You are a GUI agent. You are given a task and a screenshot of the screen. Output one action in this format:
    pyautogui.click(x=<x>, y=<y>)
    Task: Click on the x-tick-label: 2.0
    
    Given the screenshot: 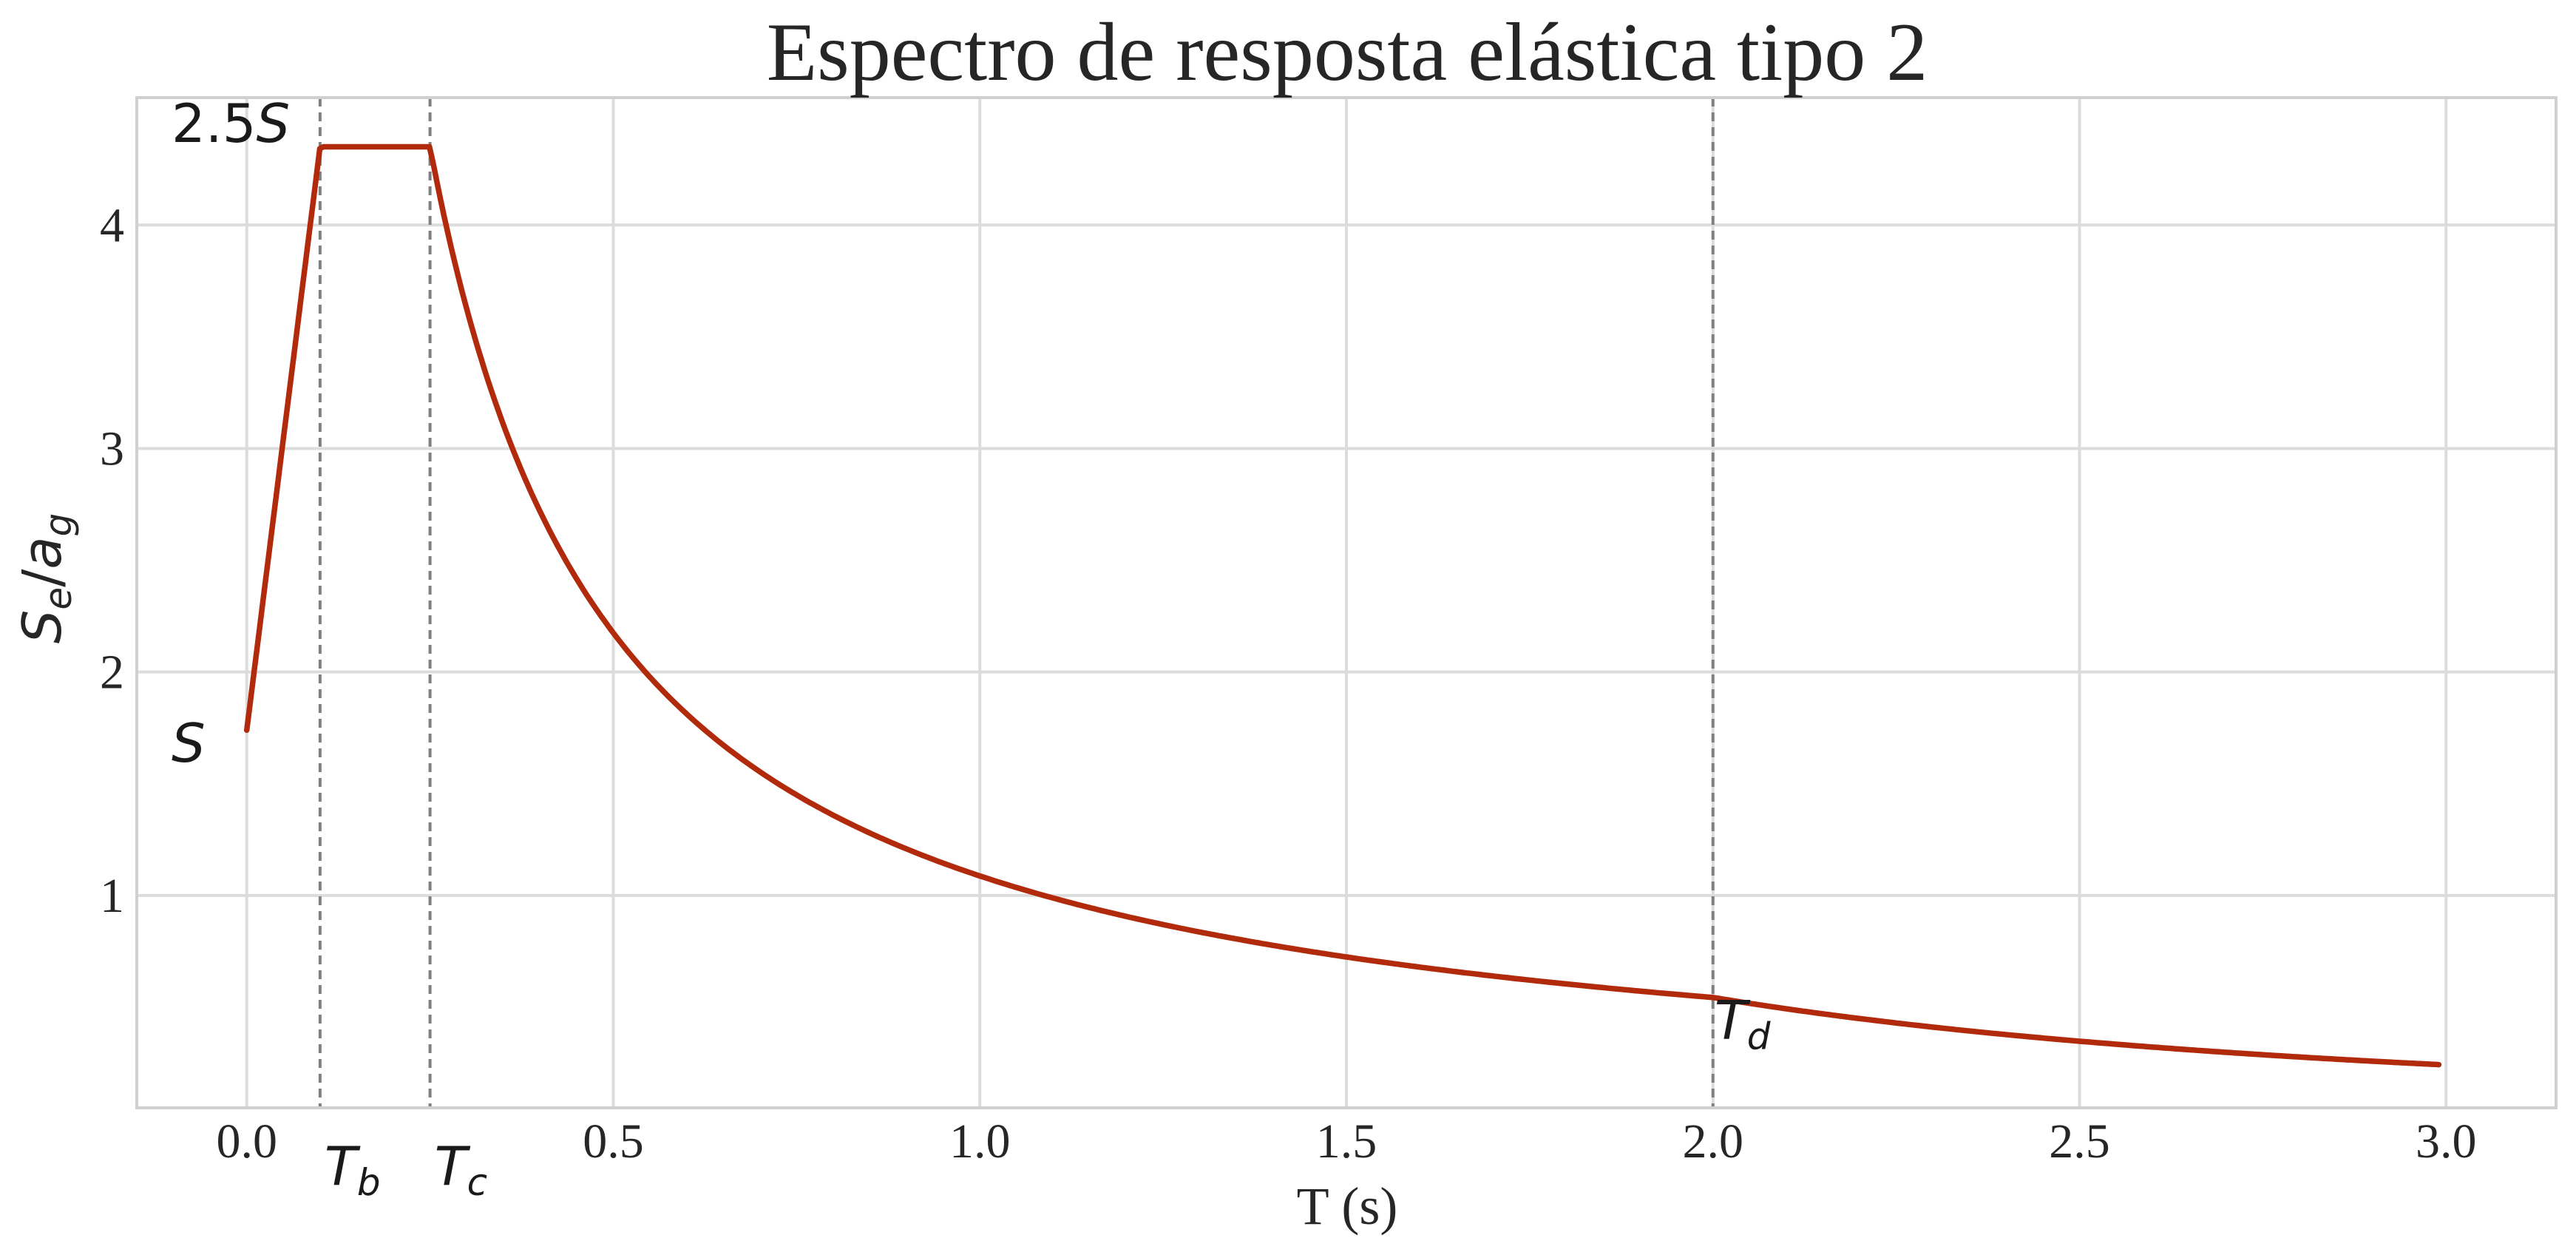 What is the action you would take?
    pyautogui.click(x=1713, y=1141)
    